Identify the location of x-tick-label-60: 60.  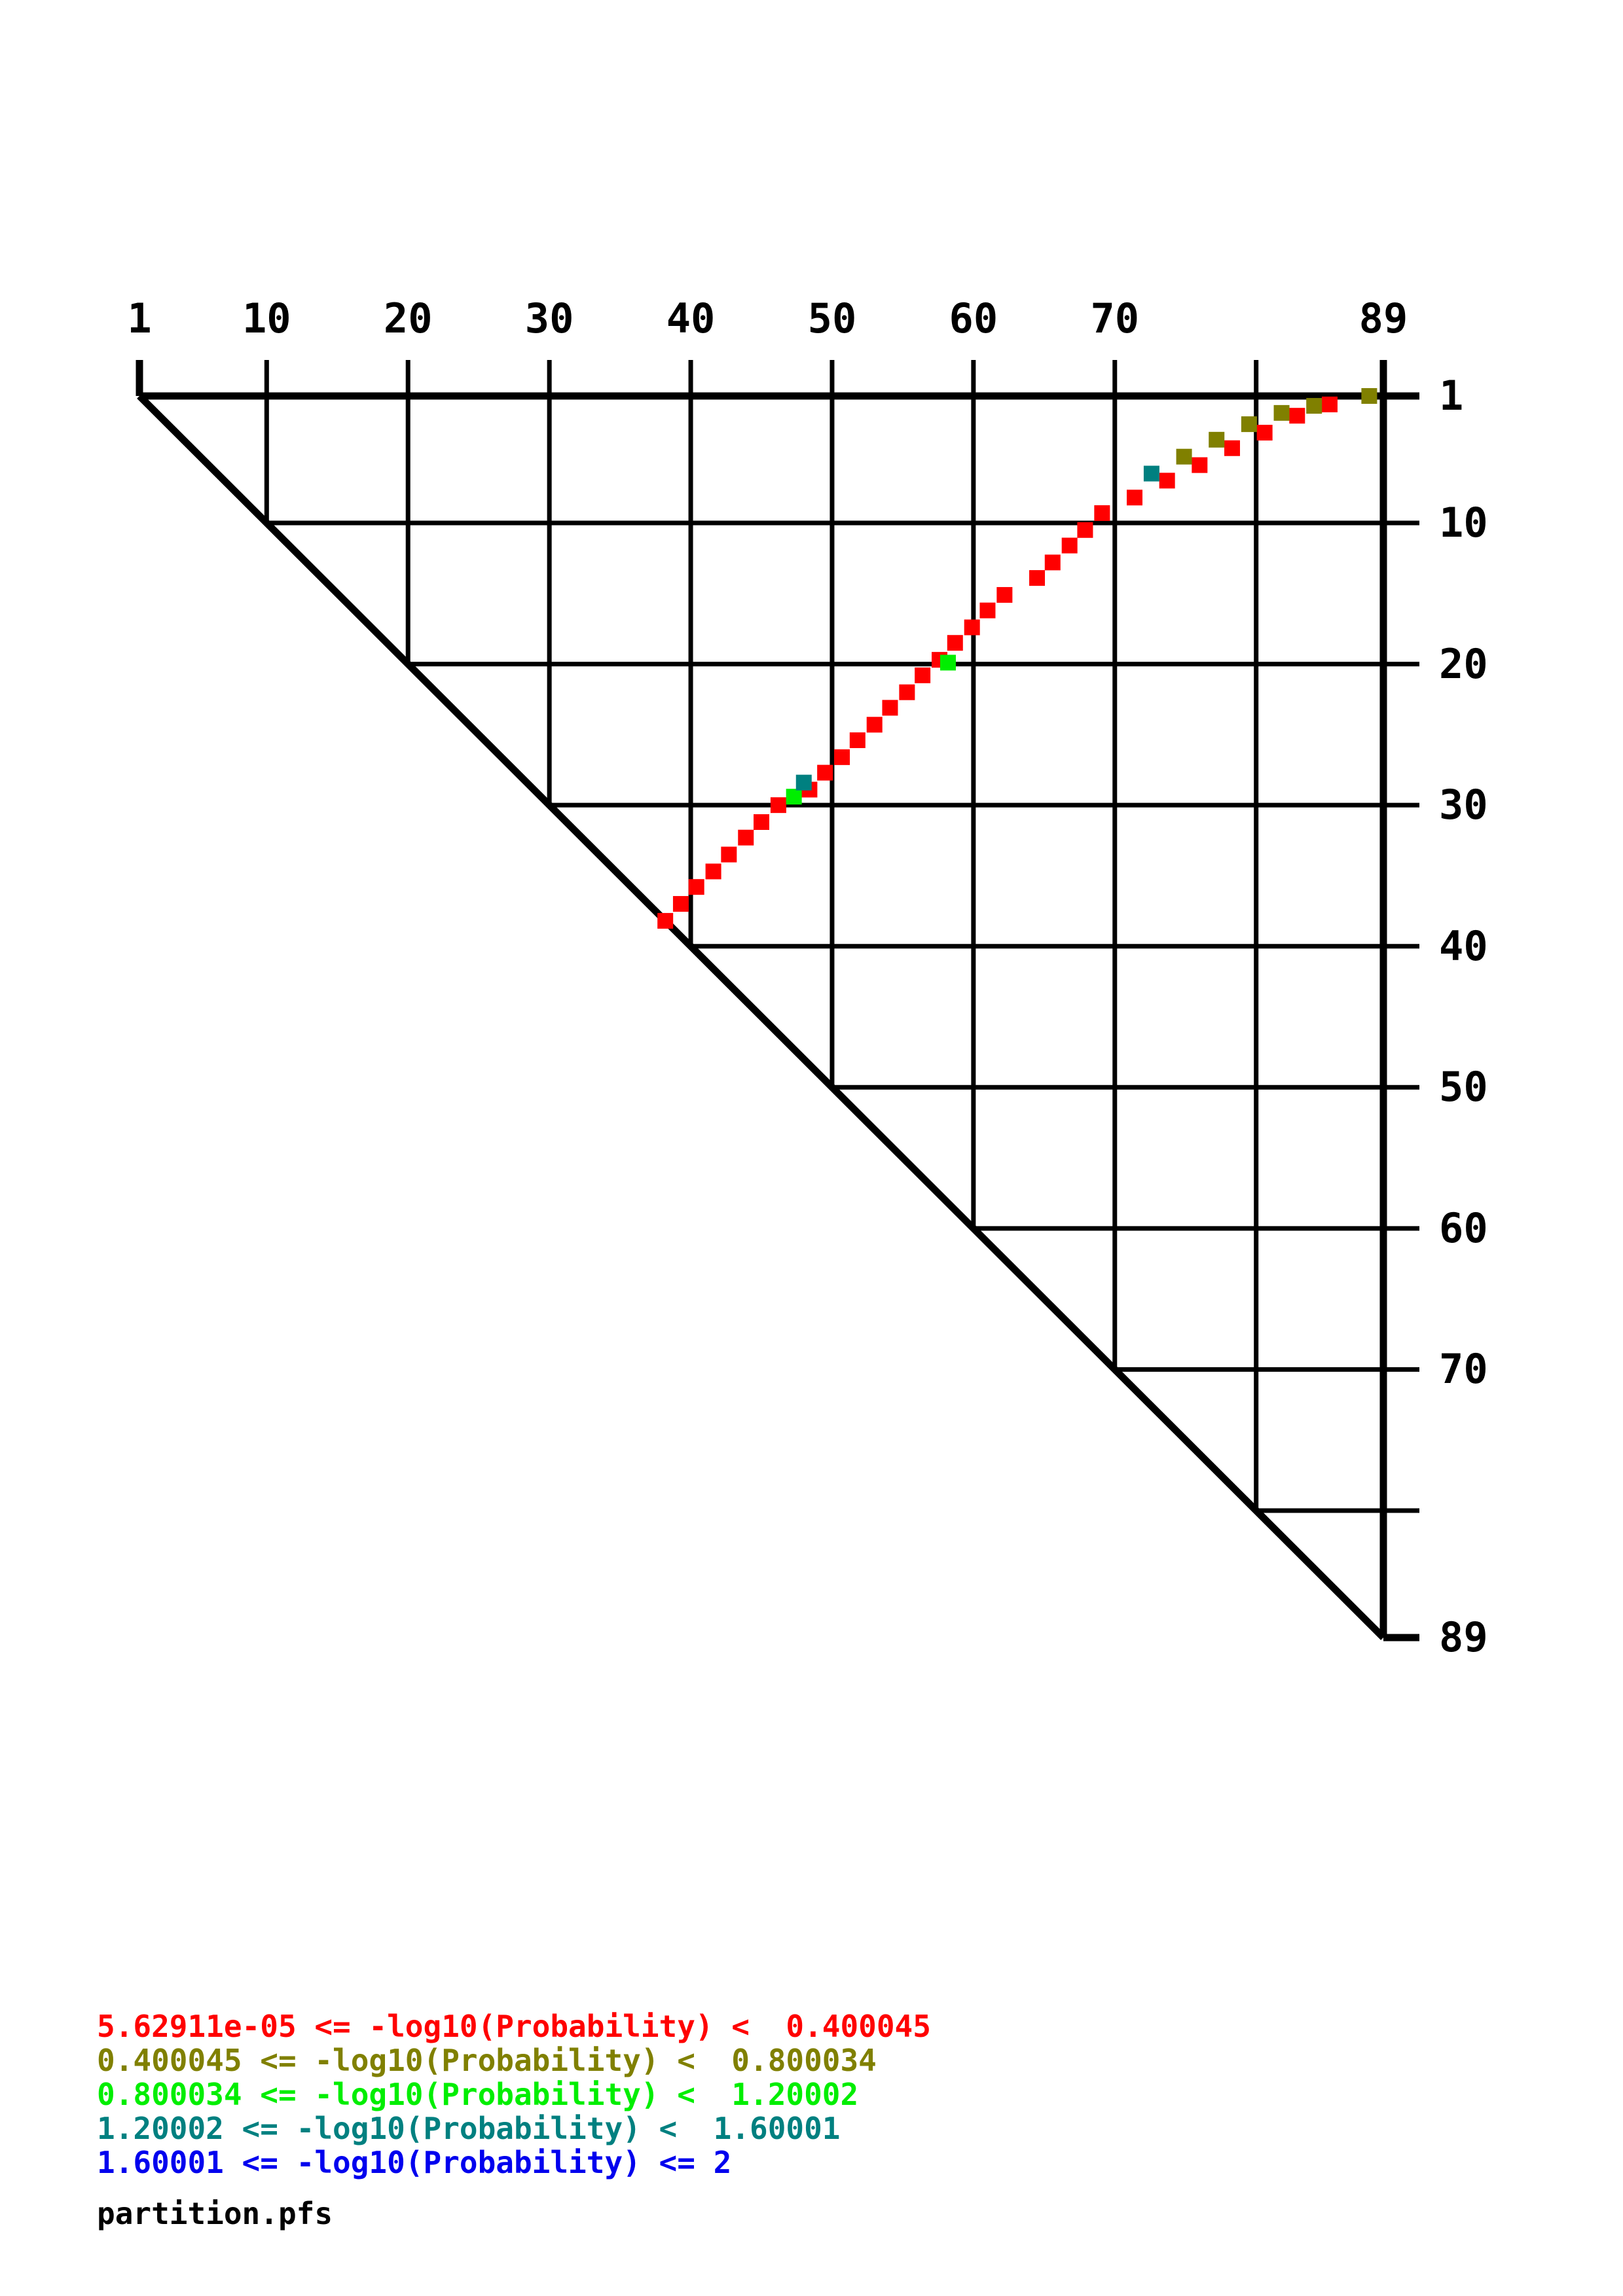
(973, 318).